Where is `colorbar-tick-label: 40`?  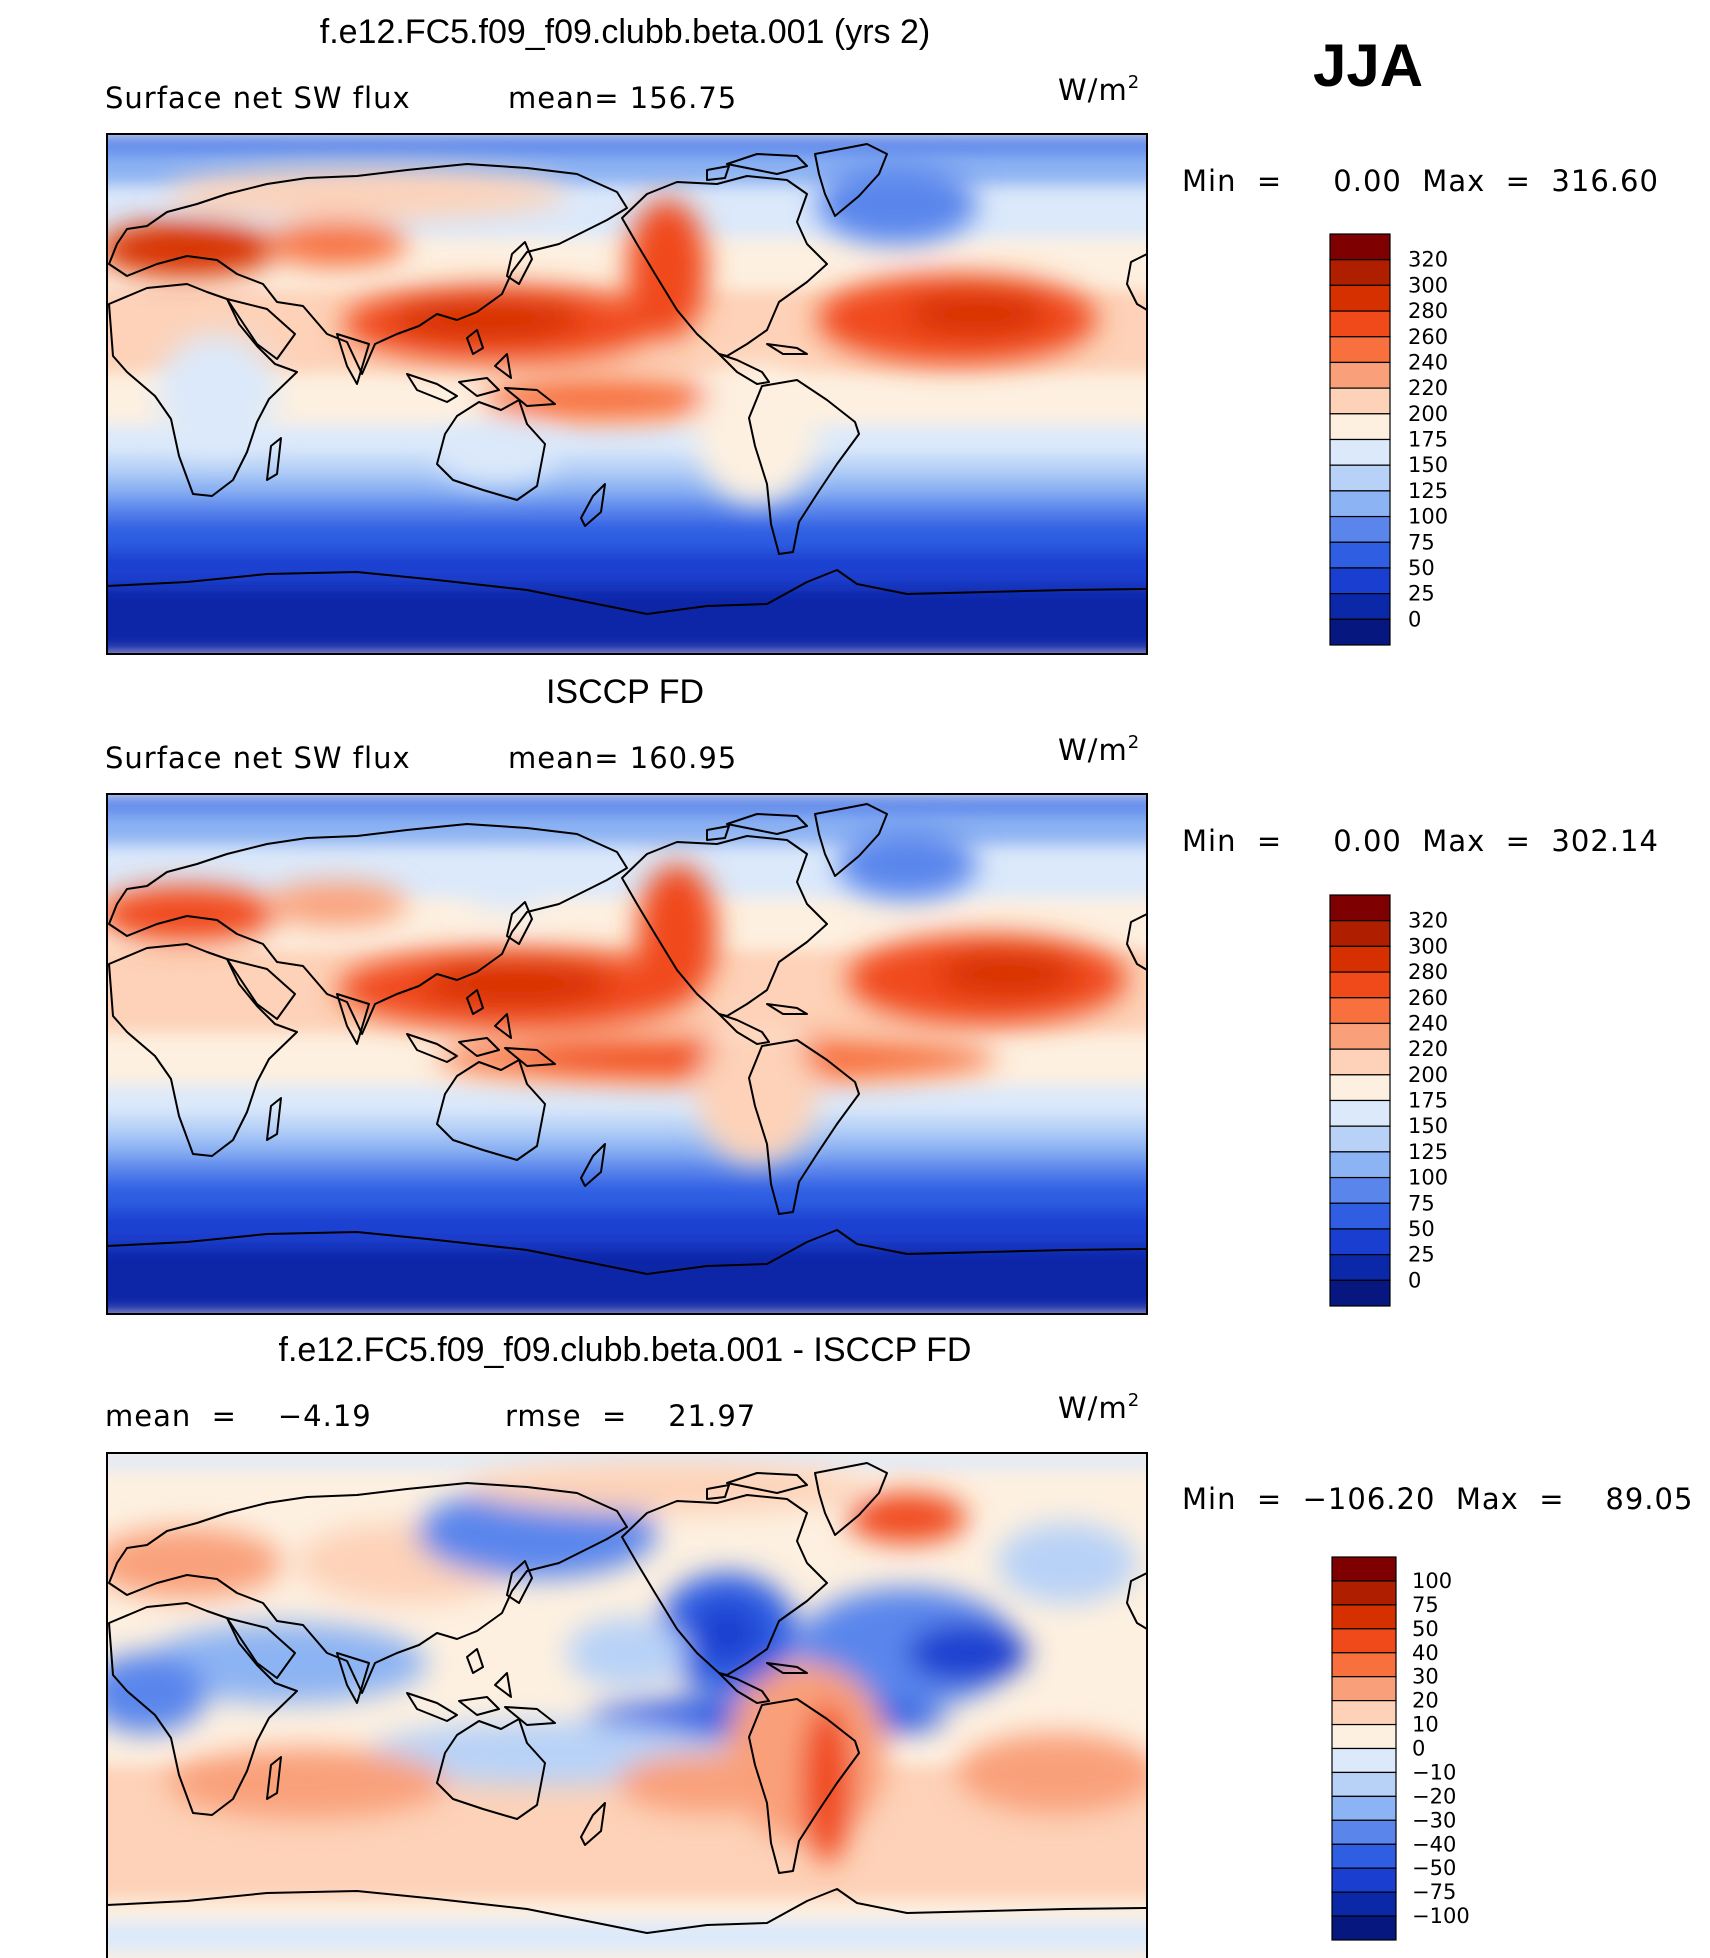 colorbar-tick-label: 40 is located at coordinates (1425, 1653).